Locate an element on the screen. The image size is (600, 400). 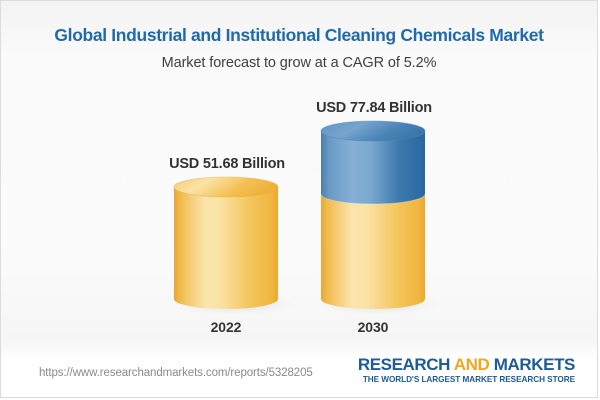
logo-word-and: AND is located at coordinates (471, 364).